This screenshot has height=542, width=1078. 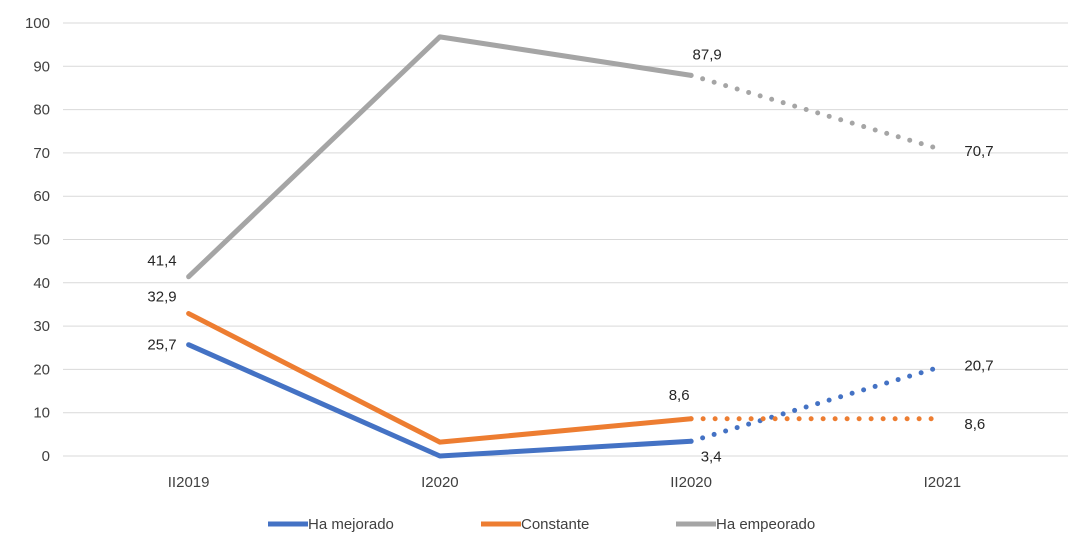 What do you see at coordinates (711, 456) in the screenshot?
I see `data-label: 3,4` at bounding box center [711, 456].